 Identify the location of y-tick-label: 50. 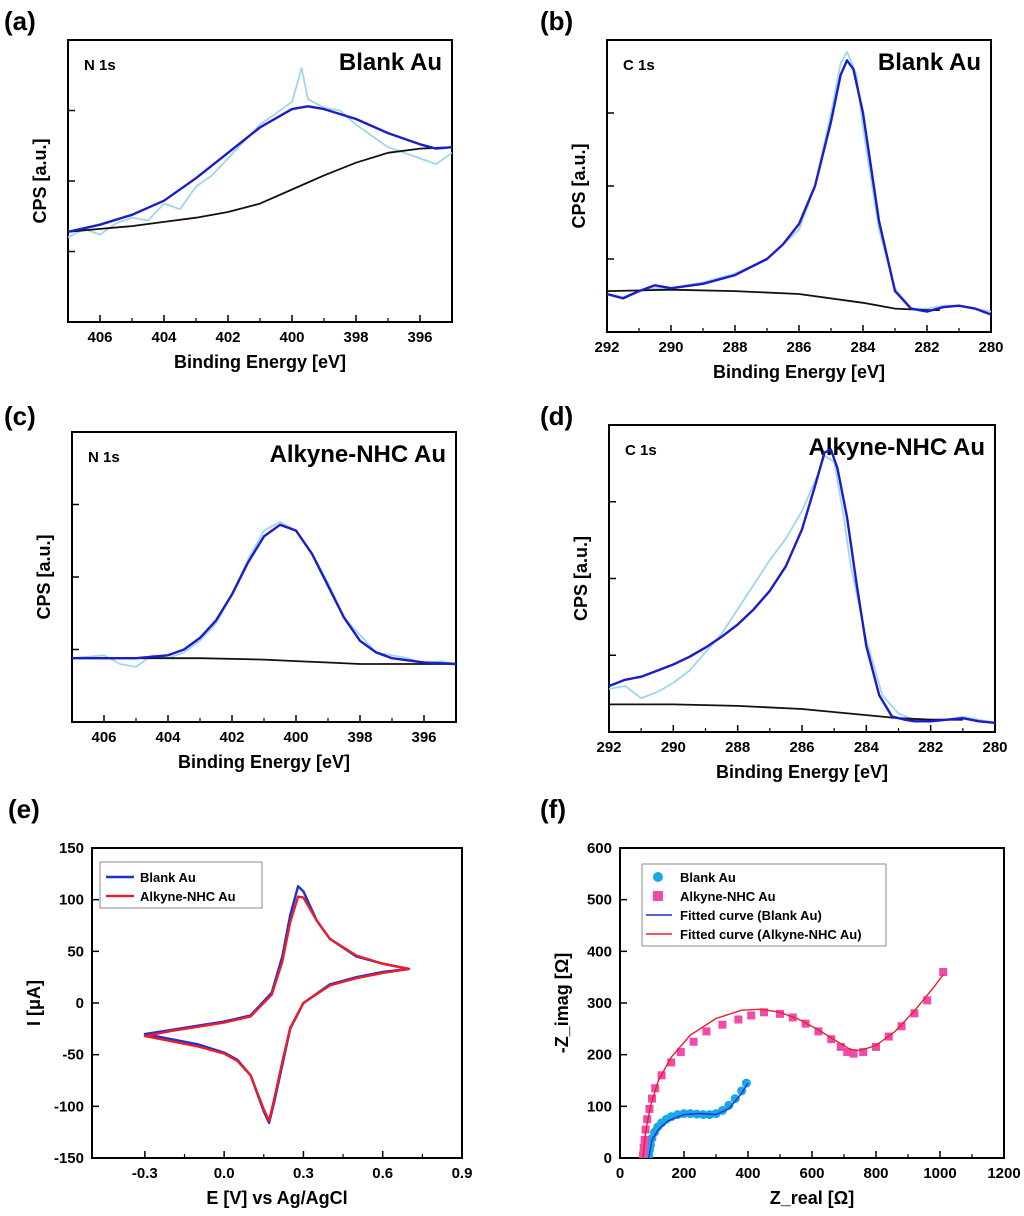
(75, 951).